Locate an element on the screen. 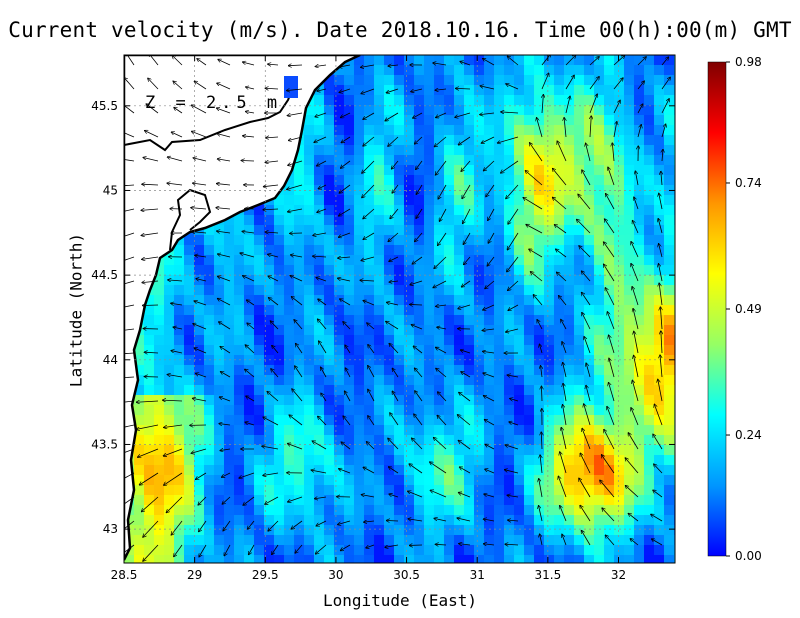 Image resolution: width=800 pixels, height=618 pixels. bay-outline is located at coordinates (208, 120).